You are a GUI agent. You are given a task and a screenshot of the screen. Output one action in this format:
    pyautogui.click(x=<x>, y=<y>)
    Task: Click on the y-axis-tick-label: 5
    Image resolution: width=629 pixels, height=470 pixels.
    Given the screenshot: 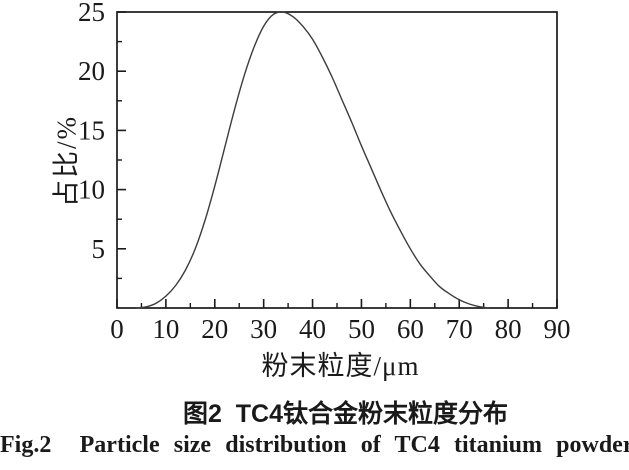 What is the action you would take?
    pyautogui.click(x=99, y=249)
    